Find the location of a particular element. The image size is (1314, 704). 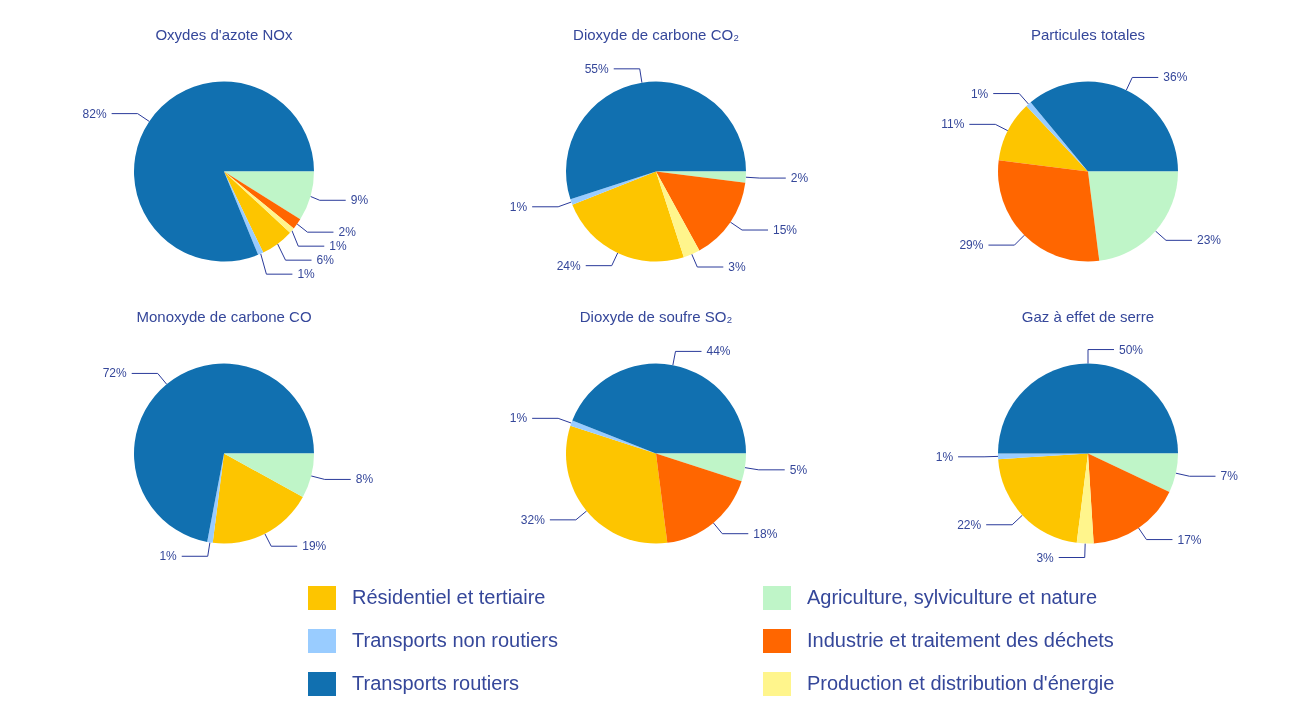

data-label: 29% is located at coordinates (971, 245).